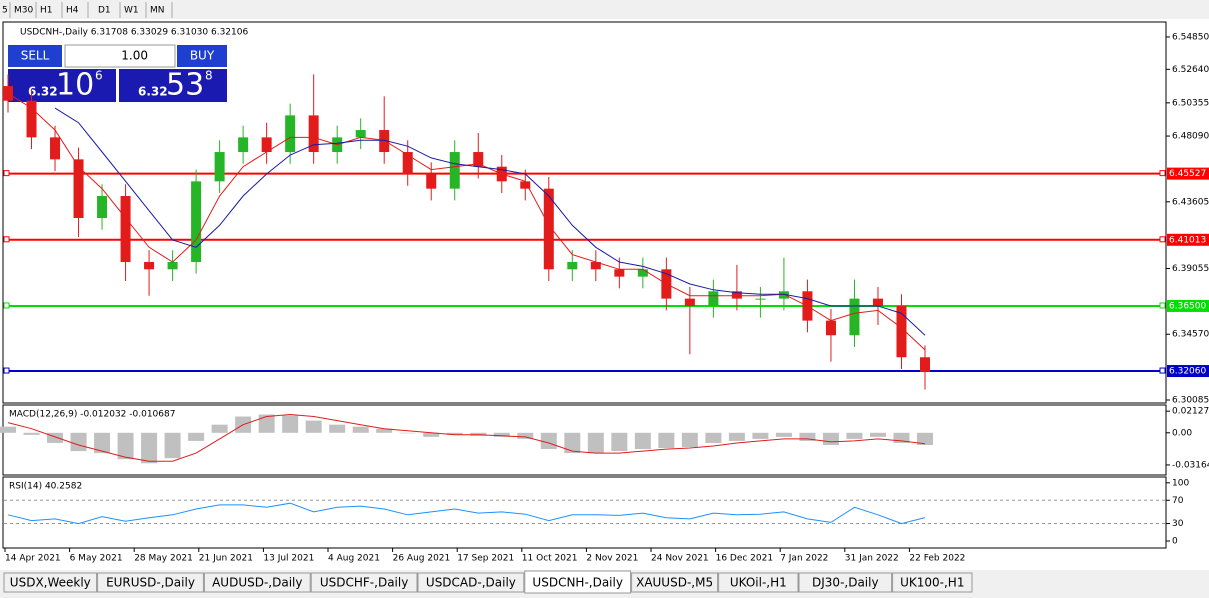 The height and width of the screenshot is (598, 1209). What do you see at coordinates (612, 559) in the screenshot?
I see `x-tick-label: 2 Nov 2021` at bounding box center [612, 559].